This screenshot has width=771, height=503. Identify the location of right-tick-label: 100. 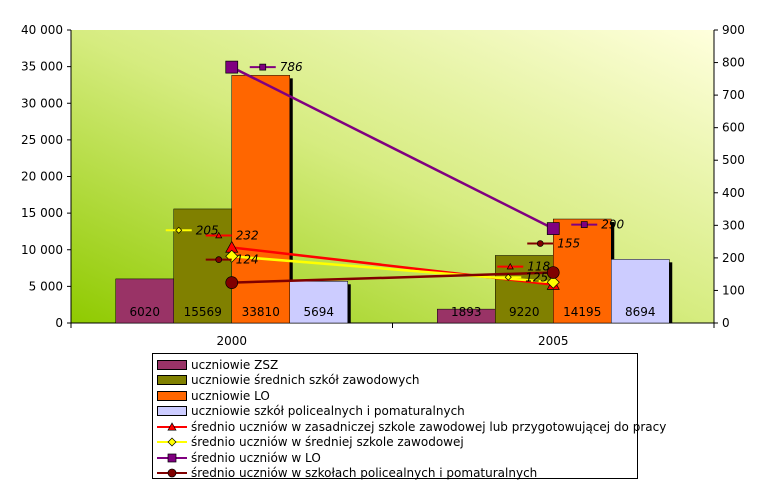
(733, 290).